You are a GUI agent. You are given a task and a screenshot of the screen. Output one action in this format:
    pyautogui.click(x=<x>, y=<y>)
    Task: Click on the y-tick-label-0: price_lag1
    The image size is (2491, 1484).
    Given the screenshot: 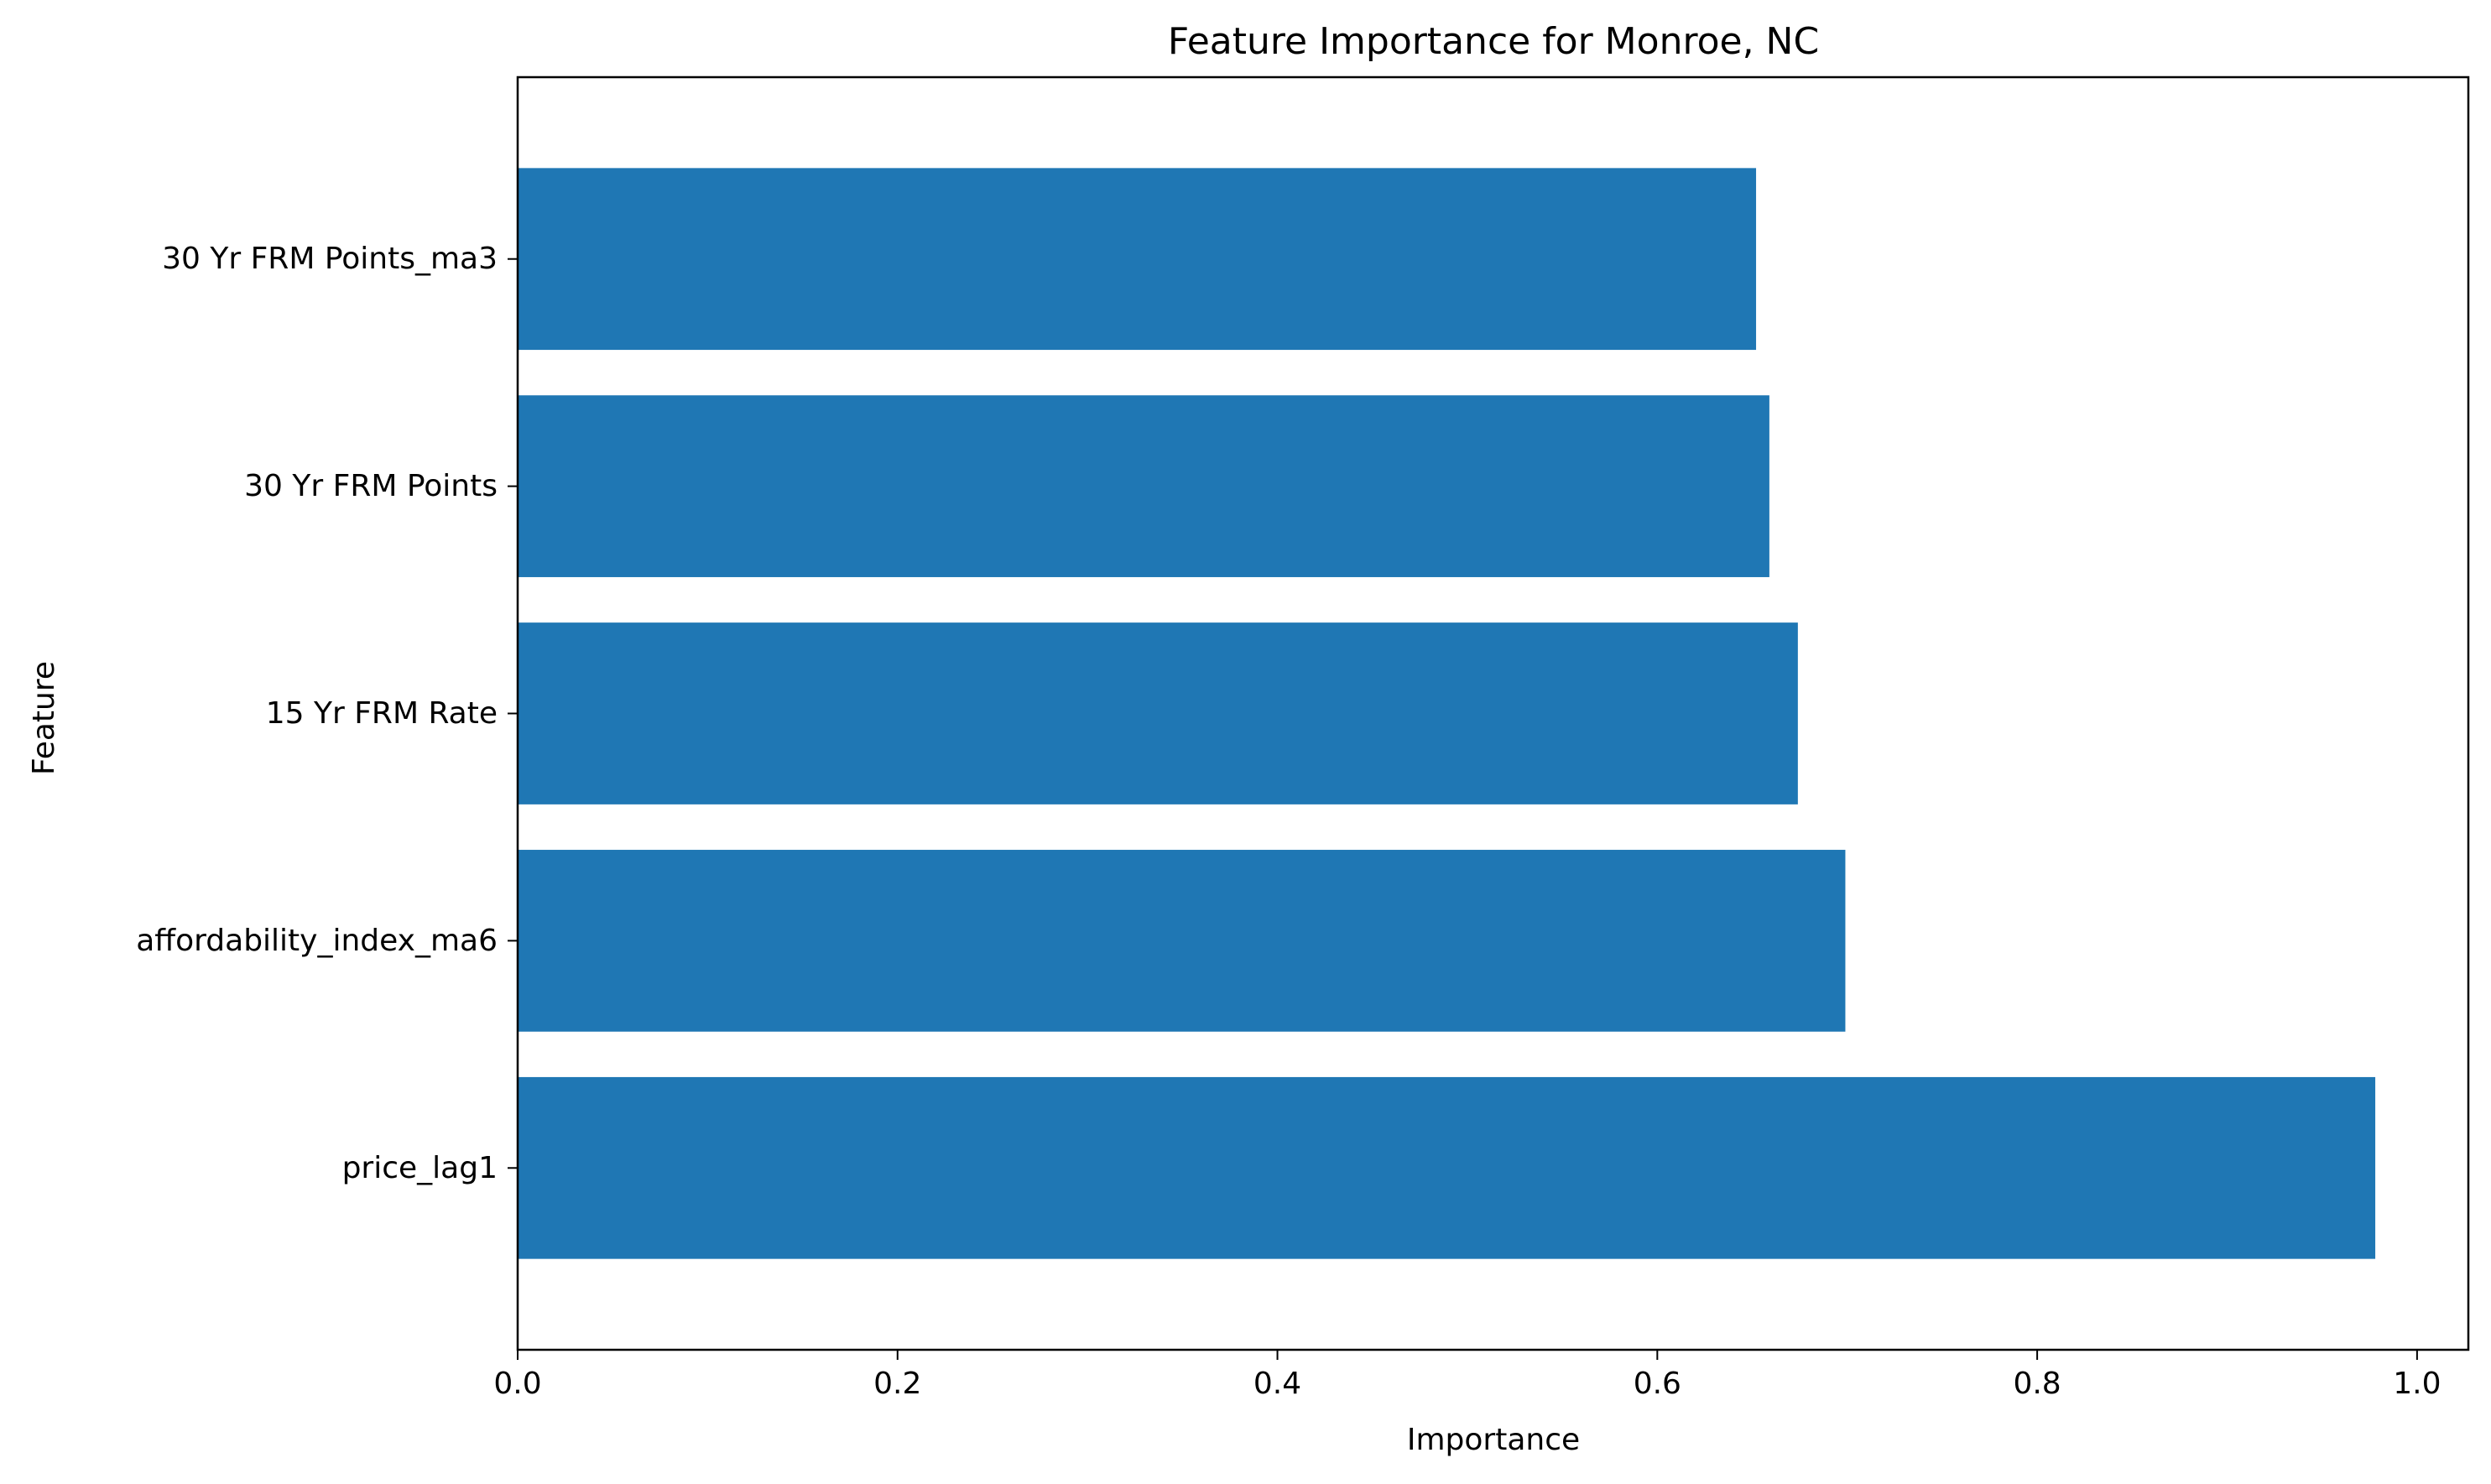 What is the action you would take?
    pyautogui.click(x=420, y=1168)
    